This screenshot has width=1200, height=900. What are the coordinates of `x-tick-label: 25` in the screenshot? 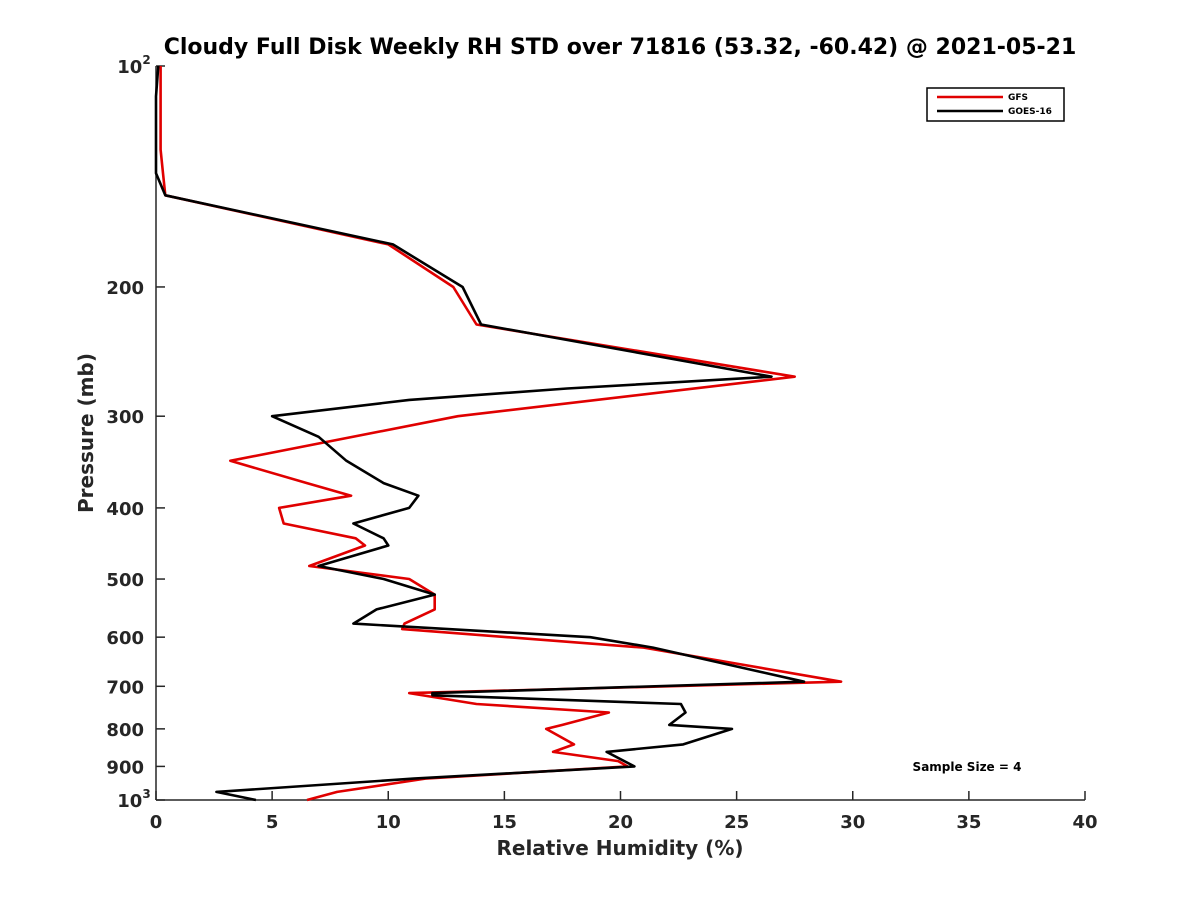 It's located at (736, 822).